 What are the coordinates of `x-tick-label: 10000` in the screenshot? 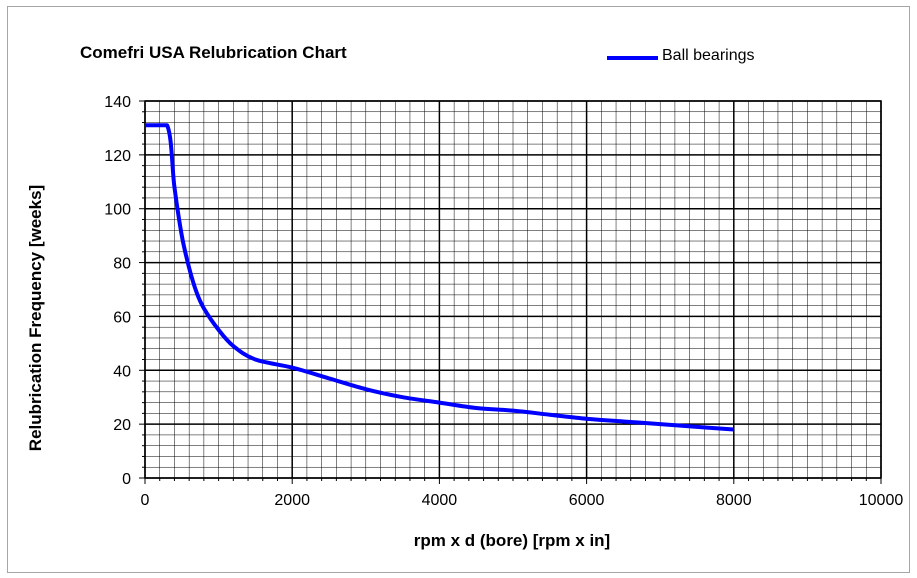 It's located at (881, 500).